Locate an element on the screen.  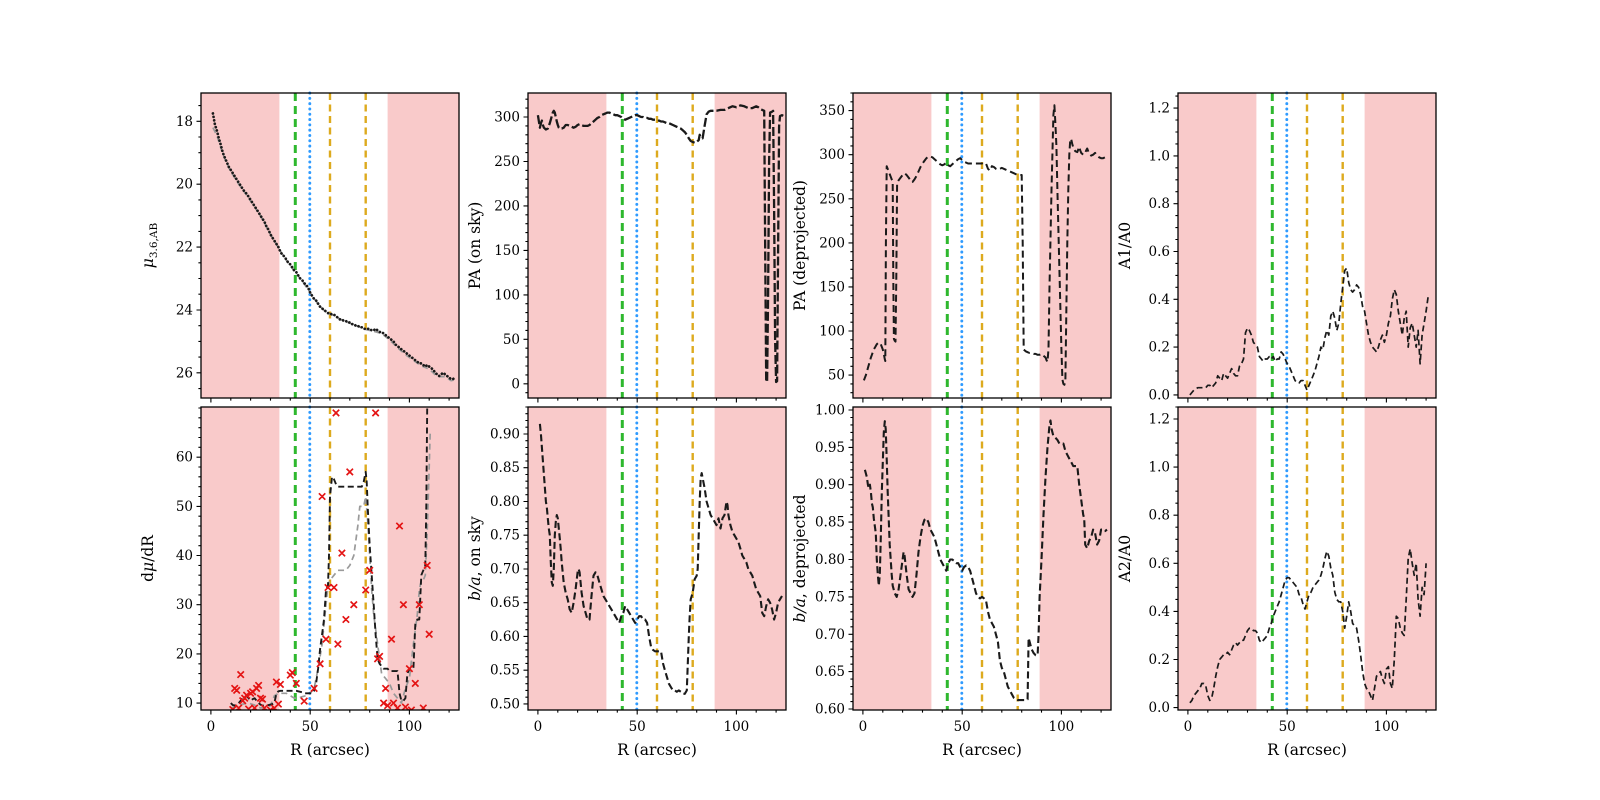
ba-deproj-line is located at coordinates (985, 560).